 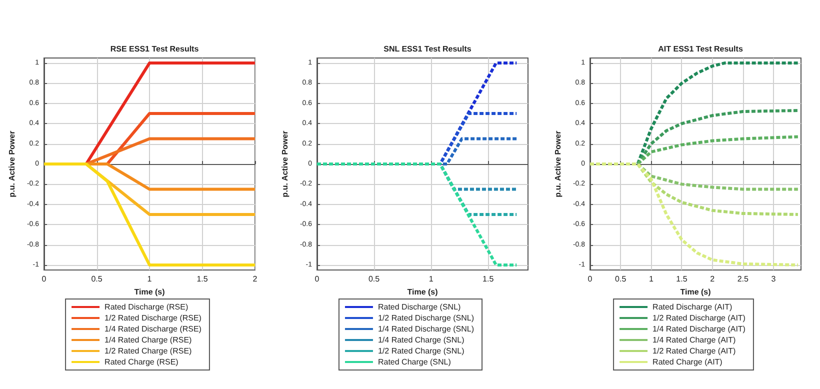 I want to click on chart-title: SNL ESS1 Test Results, so click(x=428, y=49).